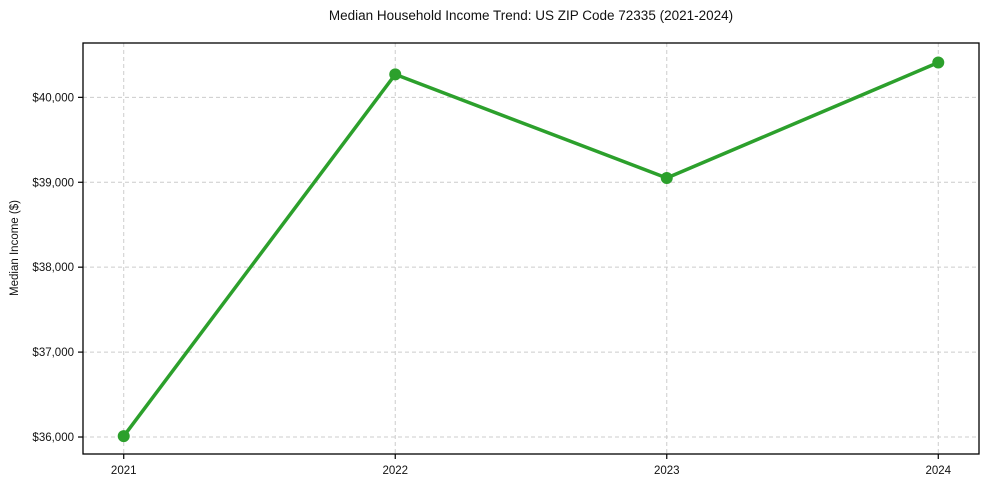 The image size is (989, 490). What do you see at coordinates (667, 471) in the screenshot?
I see `x-tick-label: 2023` at bounding box center [667, 471].